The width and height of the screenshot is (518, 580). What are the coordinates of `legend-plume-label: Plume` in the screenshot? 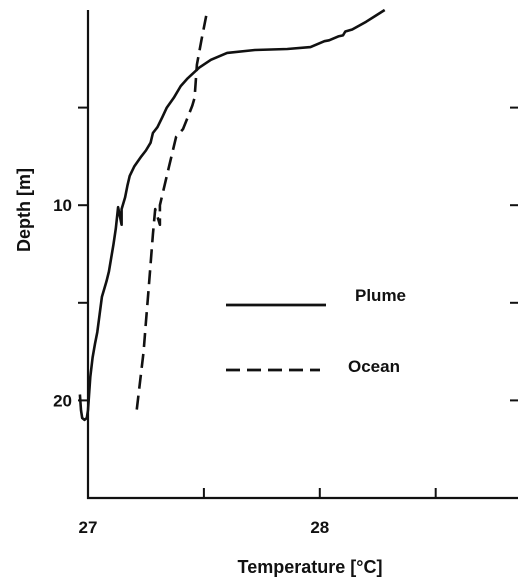 It's located at (380, 295).